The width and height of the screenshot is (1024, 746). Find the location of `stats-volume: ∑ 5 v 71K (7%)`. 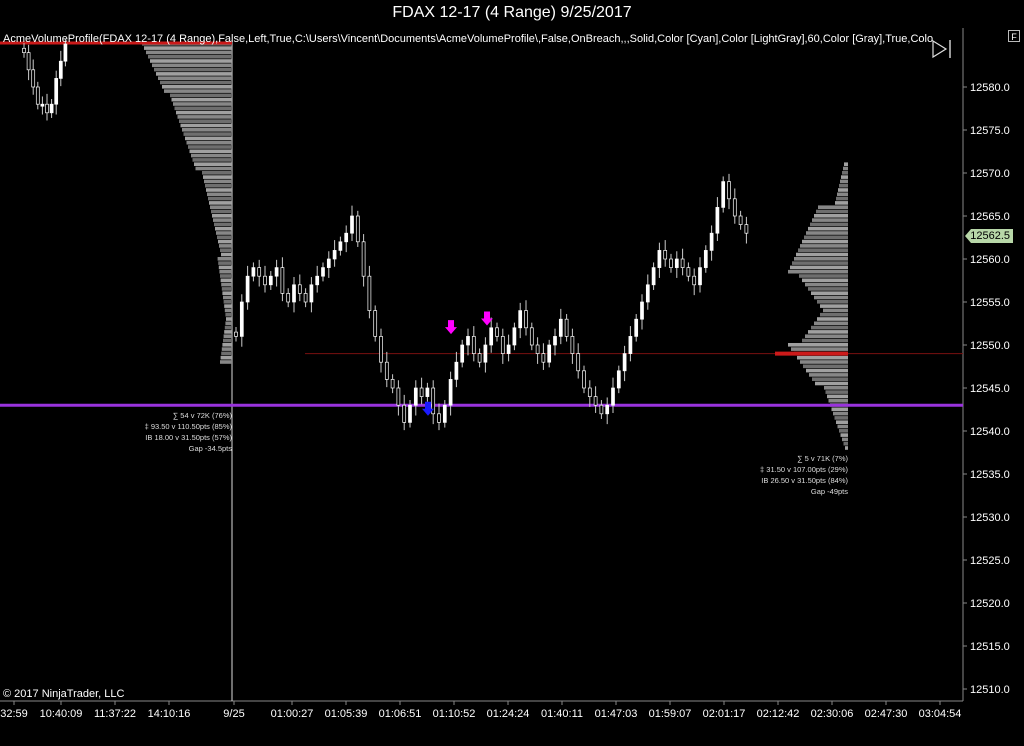

stats-volume: ∑ 5 v 71K (7%) is located at coordinates (822, 458).